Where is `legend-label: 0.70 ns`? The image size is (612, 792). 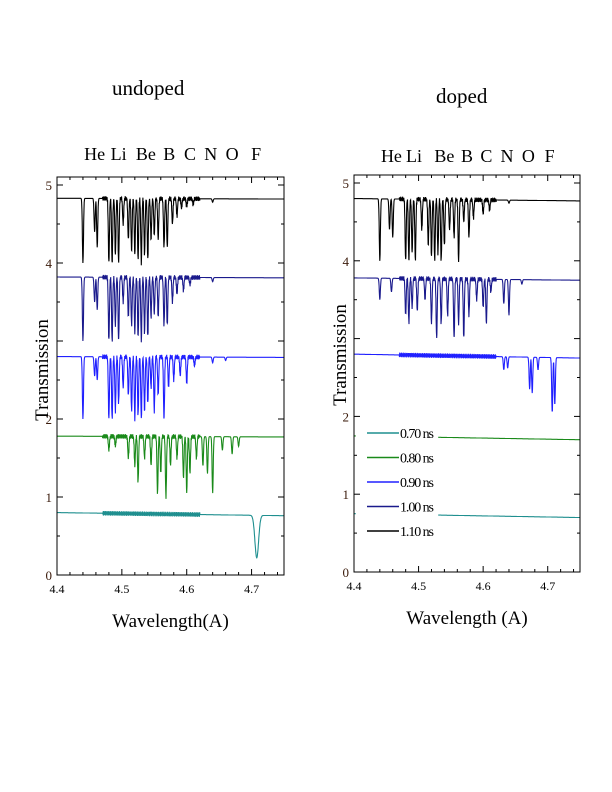
legend-label: 0.70 ns is located at coordinates (417, 434).